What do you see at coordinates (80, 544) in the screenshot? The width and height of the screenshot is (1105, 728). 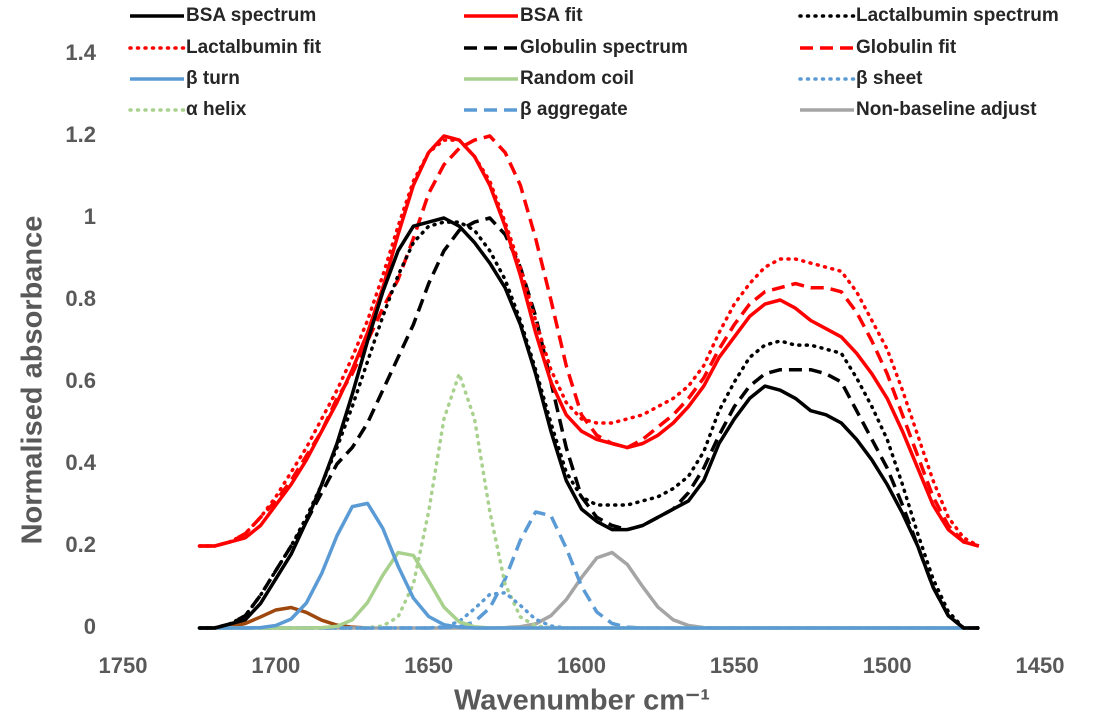 I see `y-tick-label: 0.2` at bounding box center [80, 544].